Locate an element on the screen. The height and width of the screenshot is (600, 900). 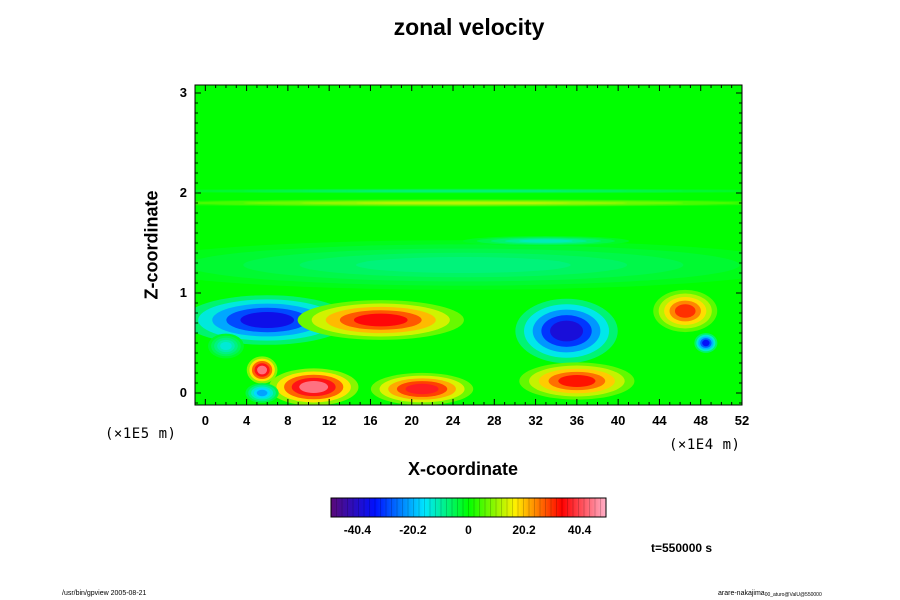
y-tick-label: 1 is located at coordinates (183, 292).